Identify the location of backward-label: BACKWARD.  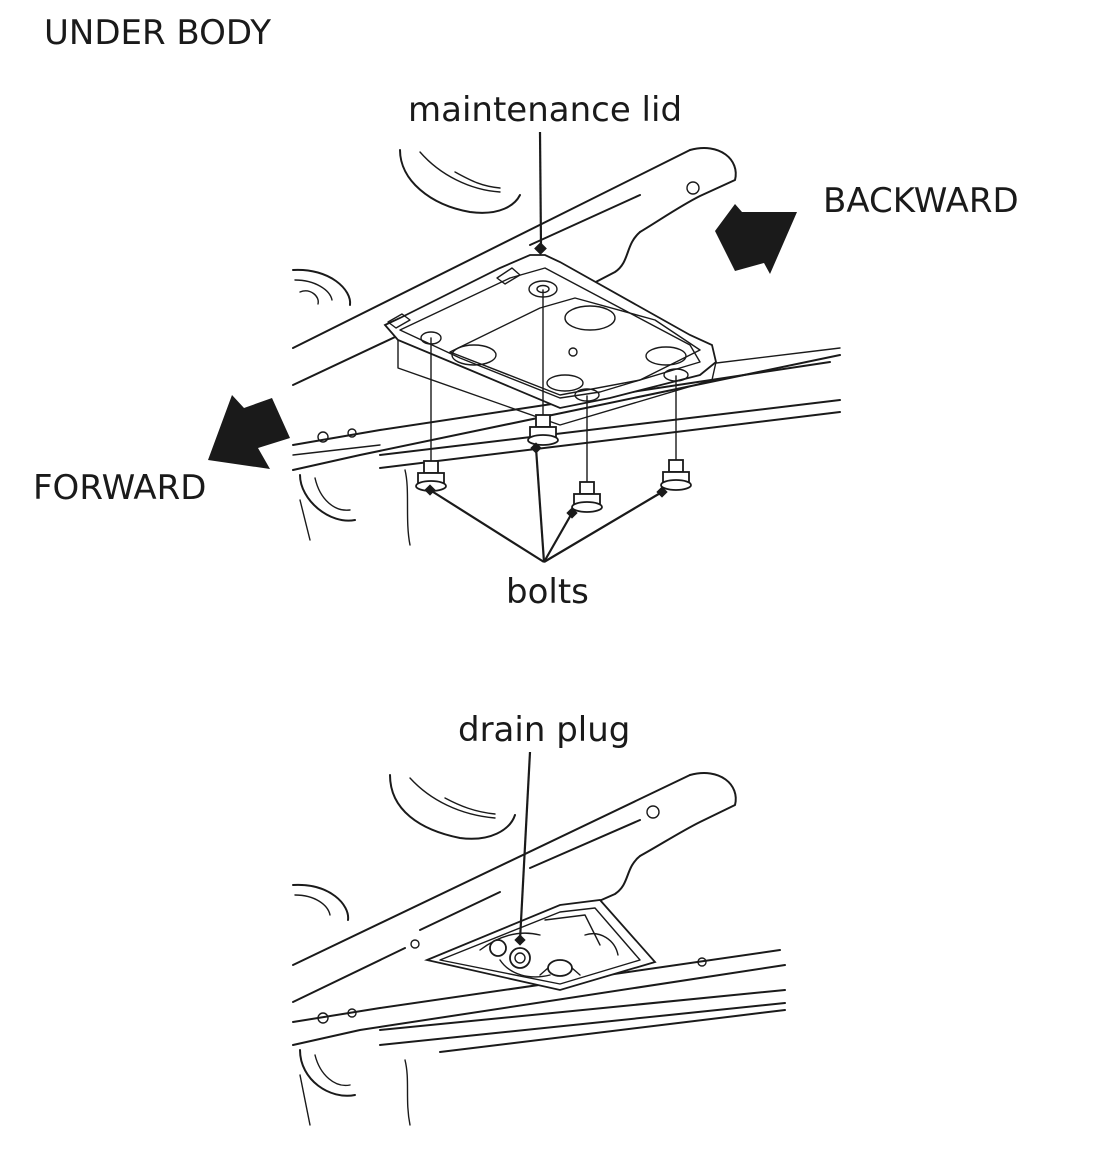
(921, 201).